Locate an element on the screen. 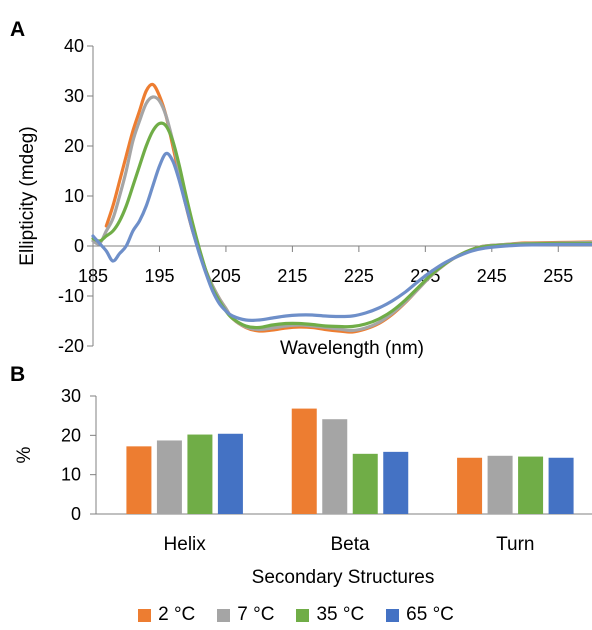 The height and width of the screenshot is (630, 592). category-label-beta: Beta is located at coordinates (350, 544).